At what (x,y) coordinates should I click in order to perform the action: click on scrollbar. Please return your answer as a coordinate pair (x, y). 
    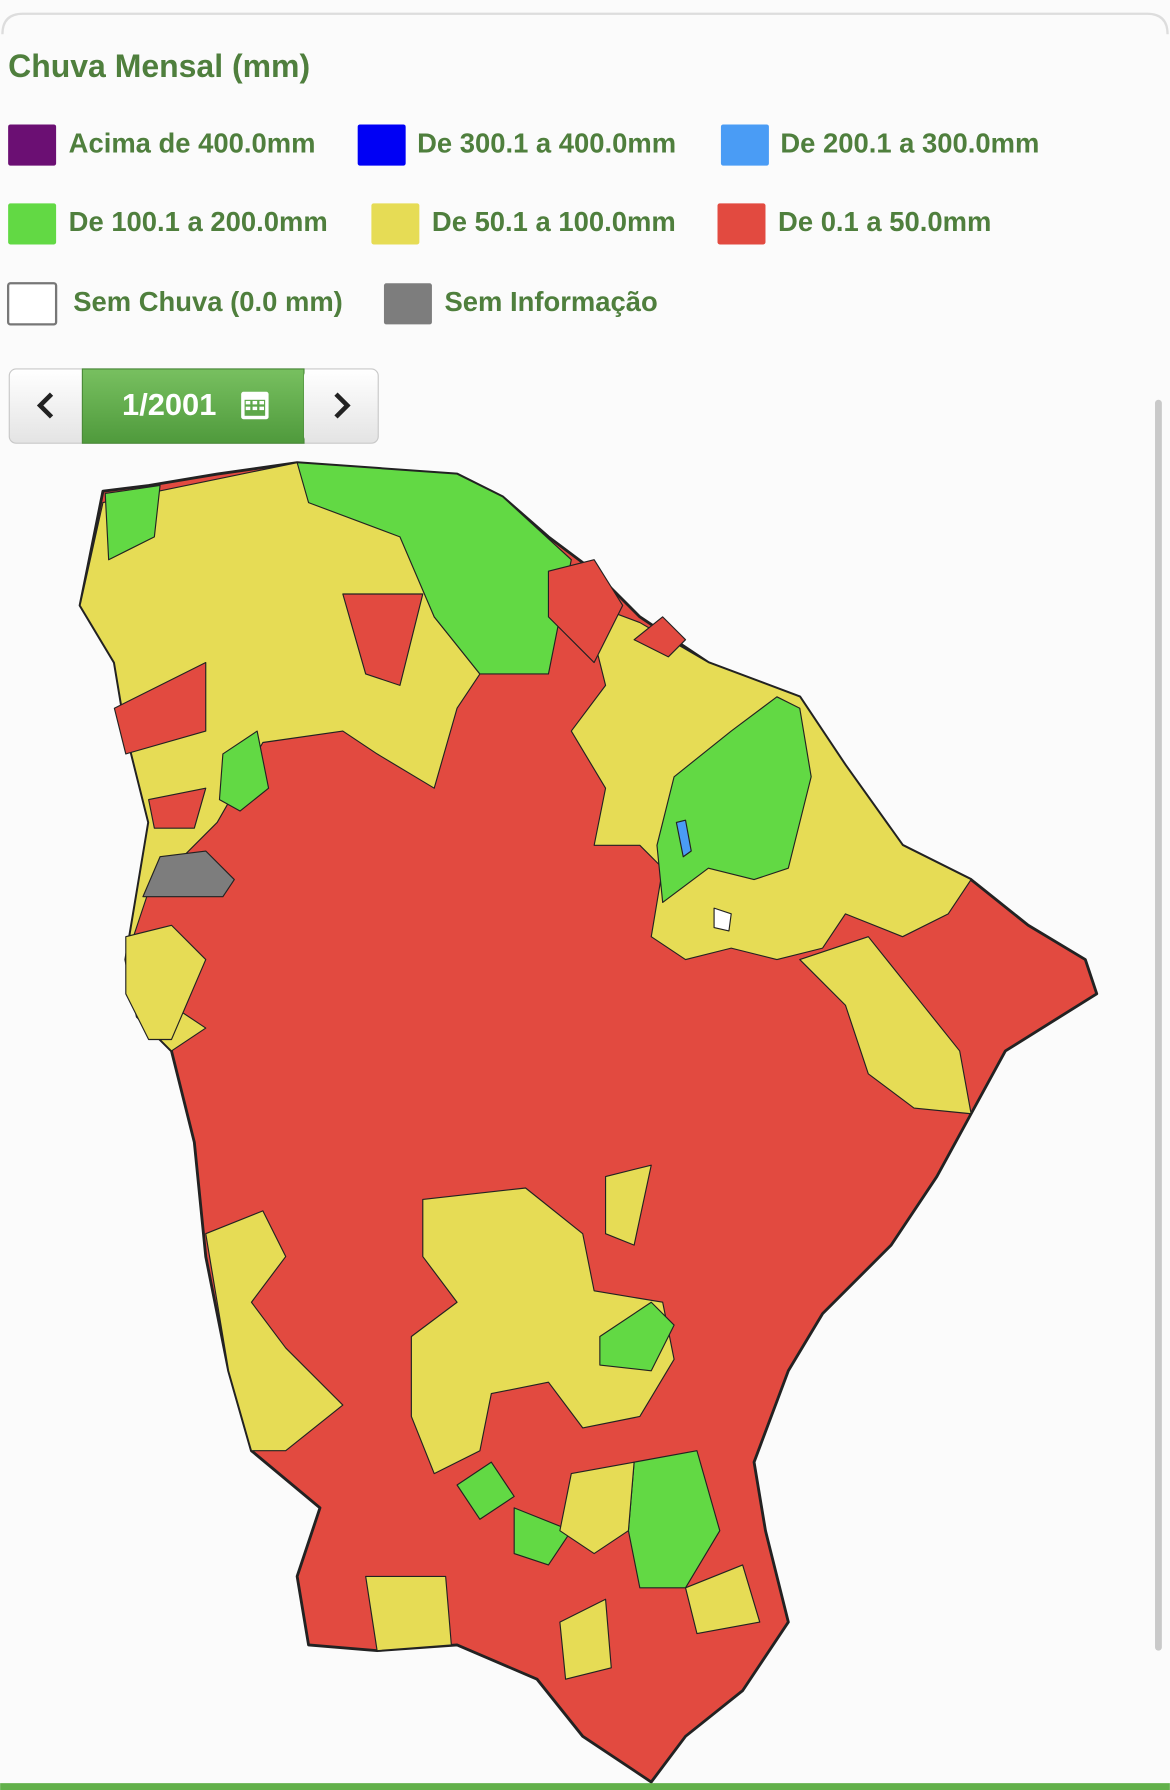
    Looking at the image, I should click on (1158, 1025).